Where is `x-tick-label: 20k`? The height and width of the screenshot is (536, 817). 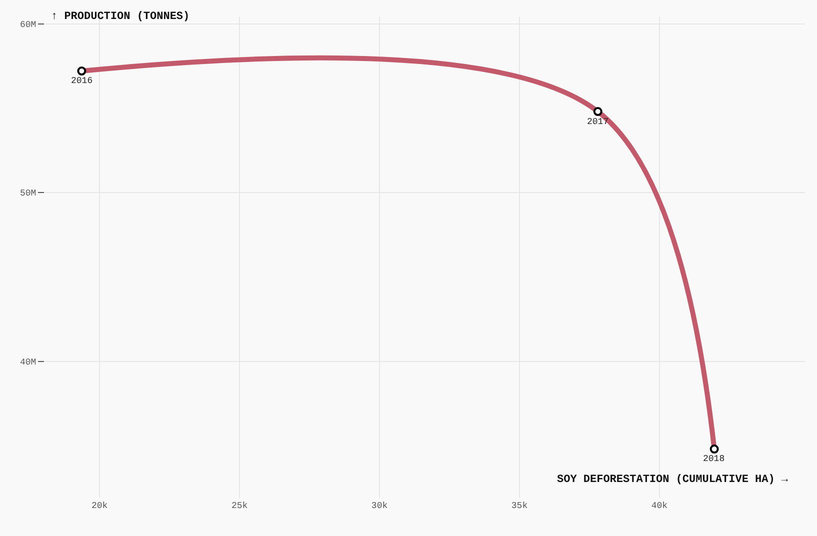
x-tick-label: 20k is located at coordinates (99, 506).